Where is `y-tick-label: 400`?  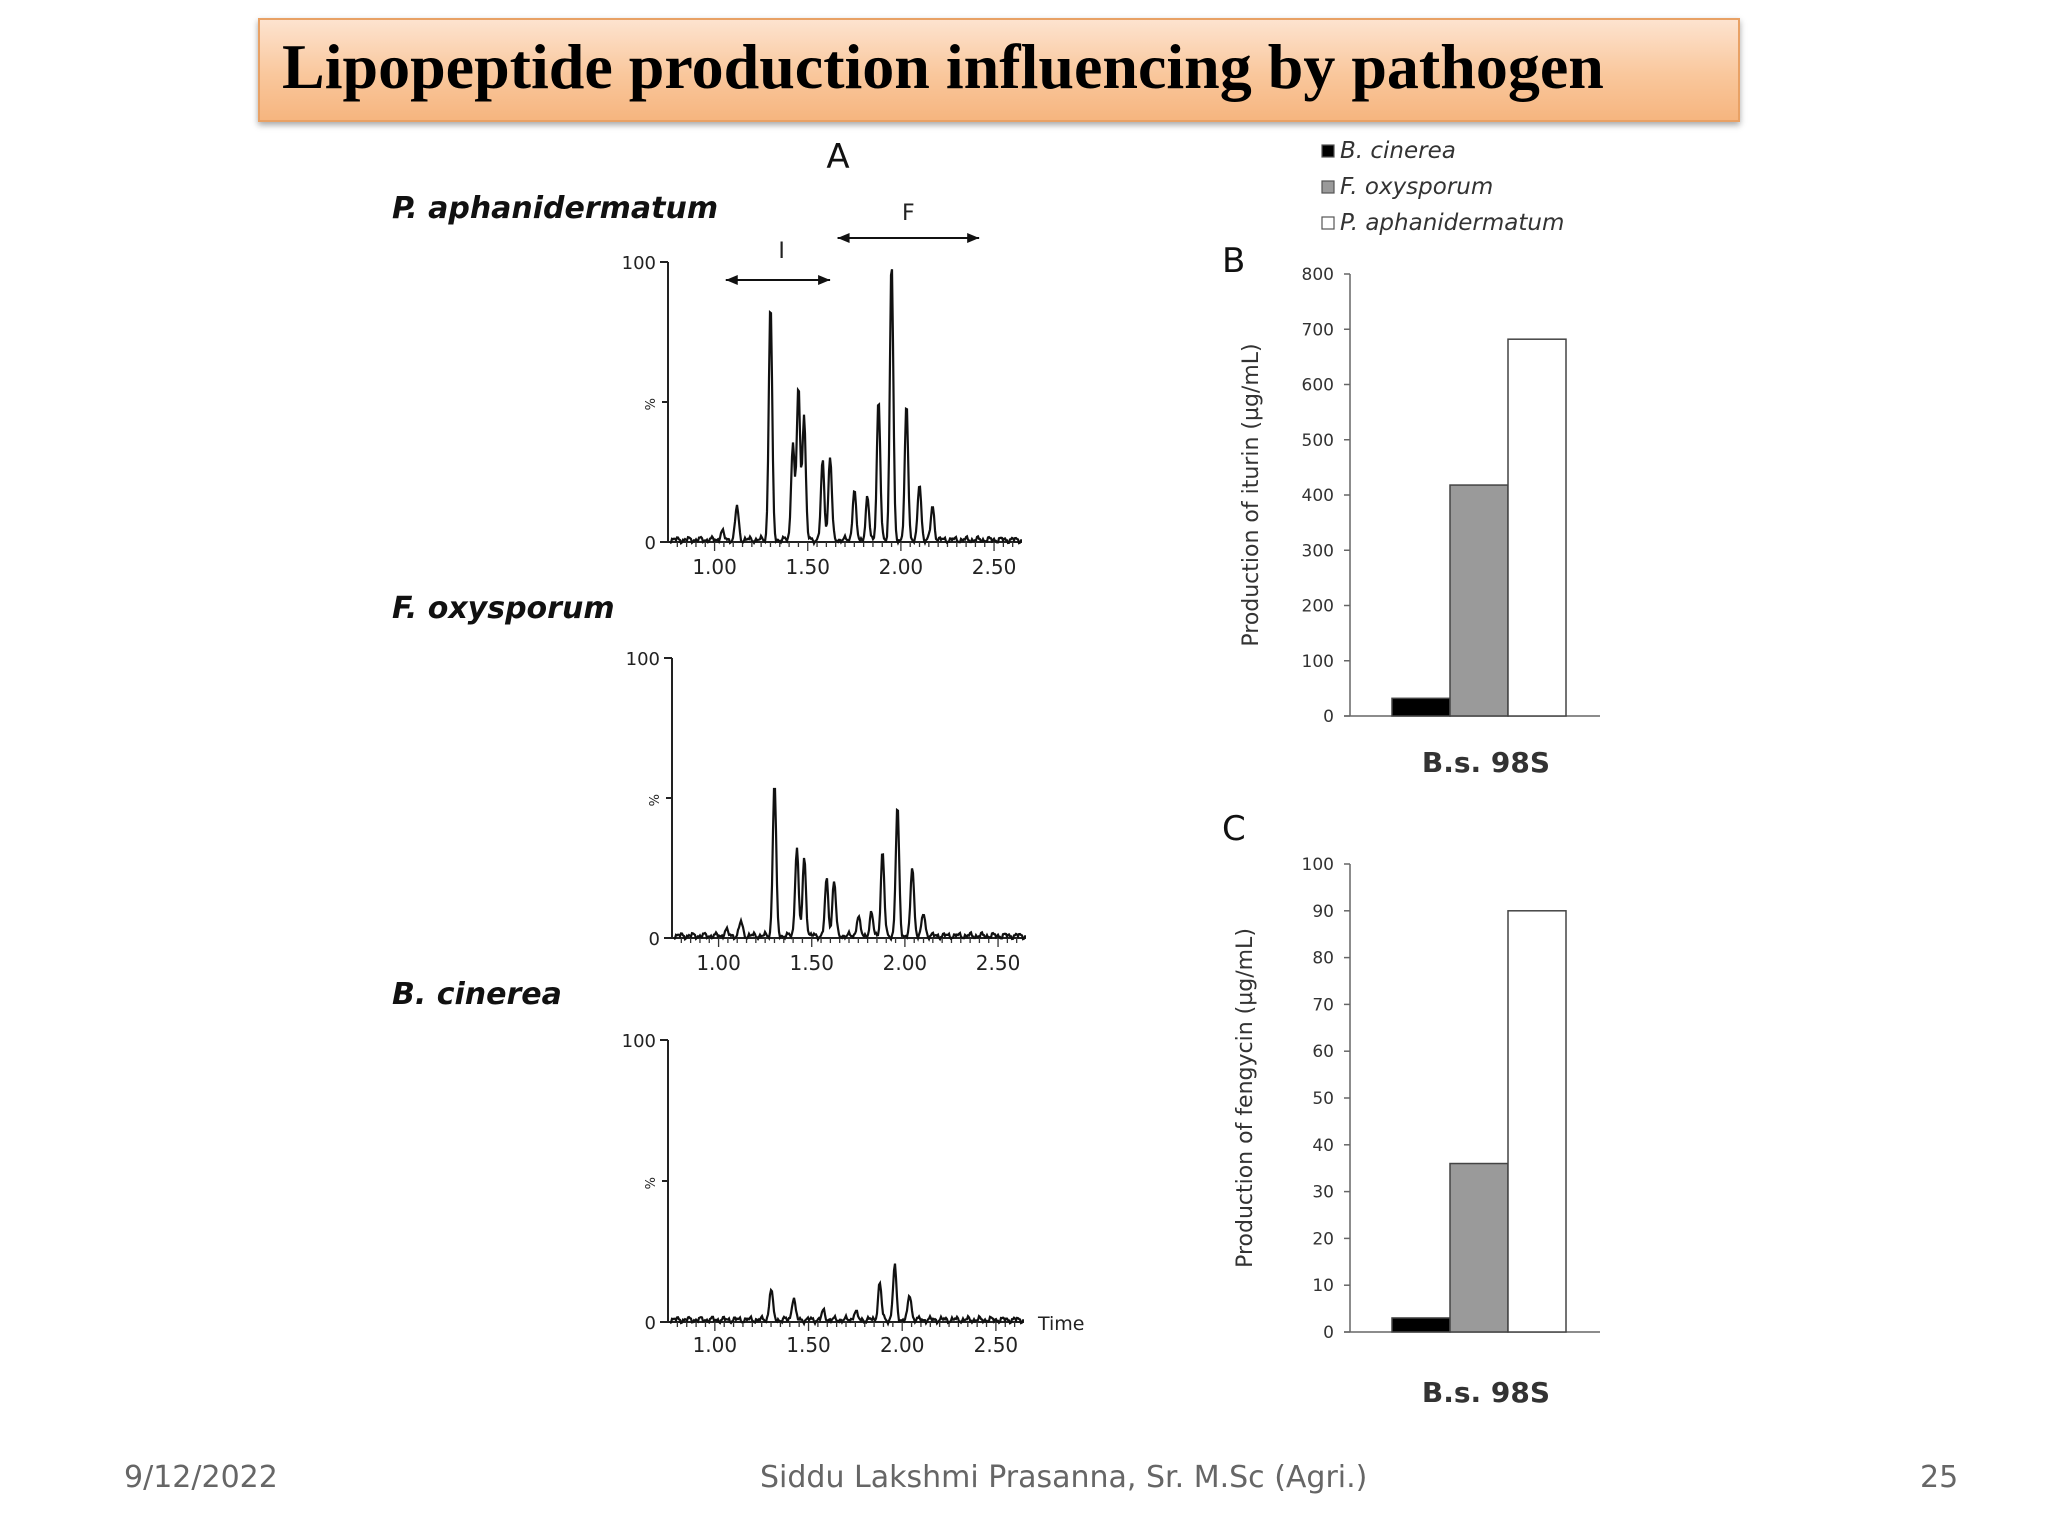 y-tick-label: 400 is located at coordinates (1318, 496).